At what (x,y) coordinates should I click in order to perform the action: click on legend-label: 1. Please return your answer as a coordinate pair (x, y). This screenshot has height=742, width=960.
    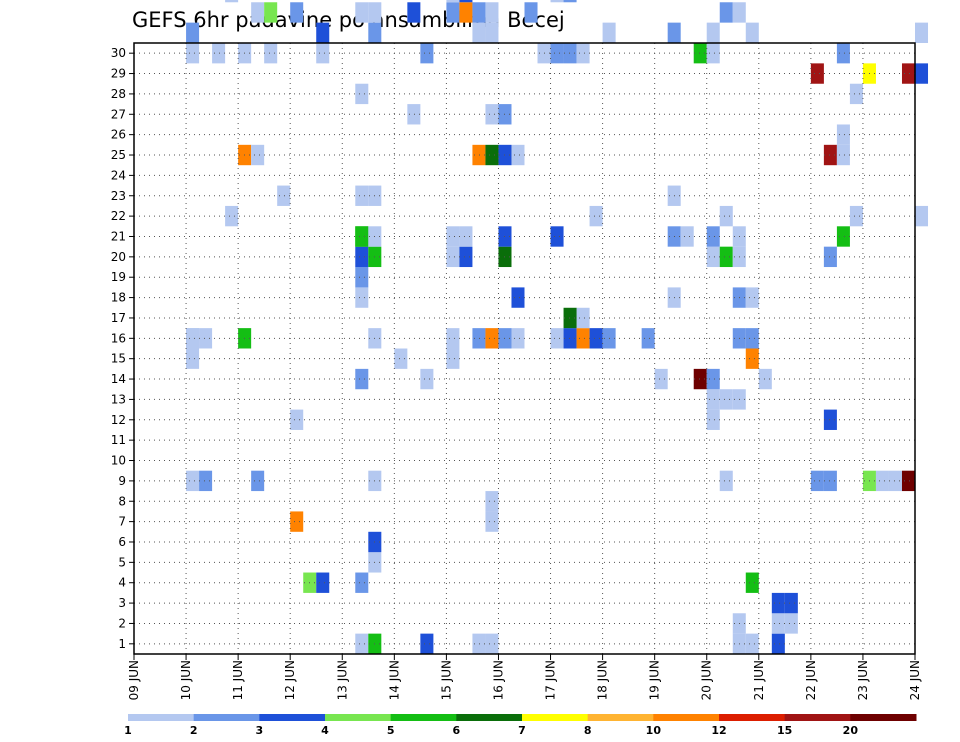
    Looking at the image, I should click on (128, 730).